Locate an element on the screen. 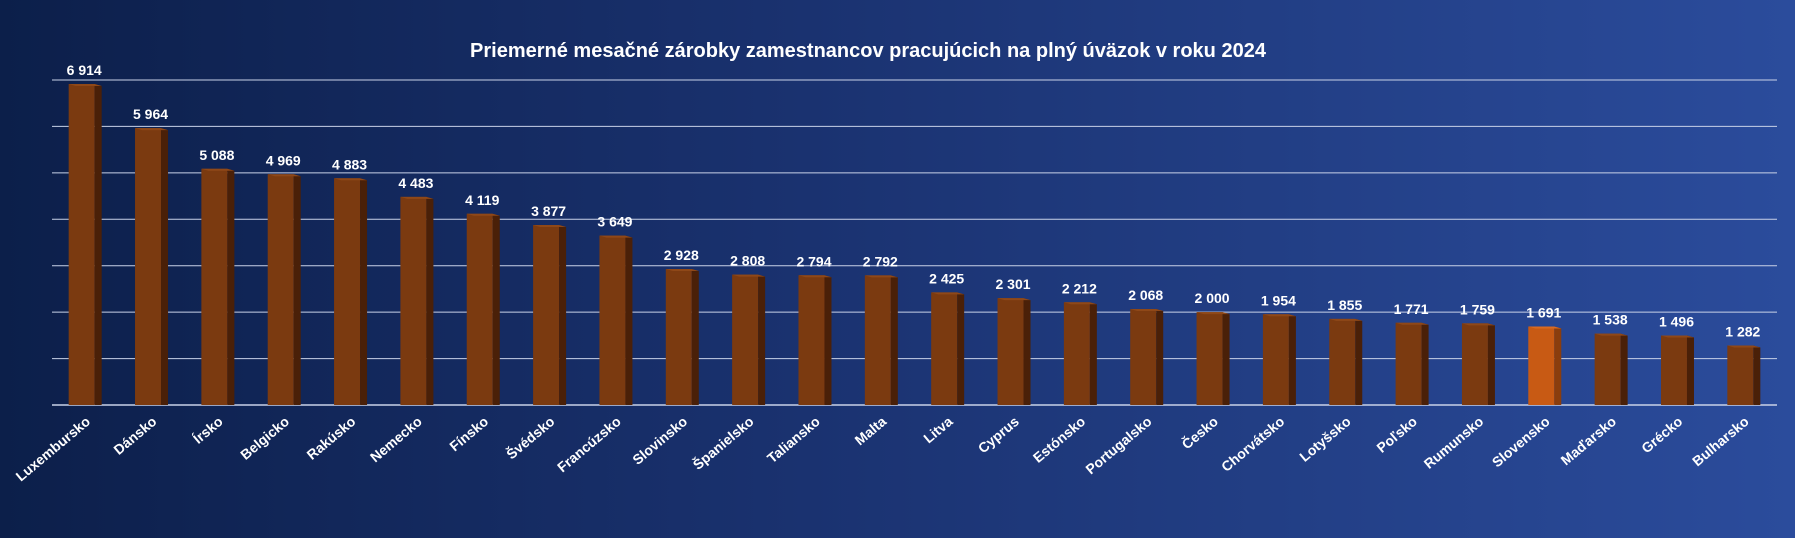  category-label: Írsko is located at coordinates (208, 430).